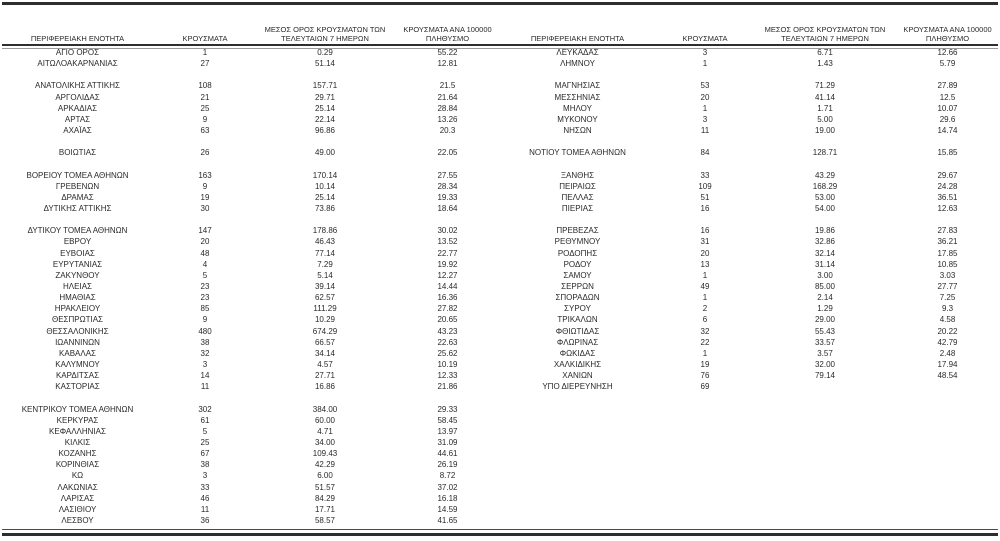 The width and height of the screenshot is (1000, 541). What do you see at coordinates (250, 342) in the screenshot?
I see `table-row: ΙΩΑΝΝΙΝΩΝ 38 66.57 22.63` at bounding box center [250, 342].